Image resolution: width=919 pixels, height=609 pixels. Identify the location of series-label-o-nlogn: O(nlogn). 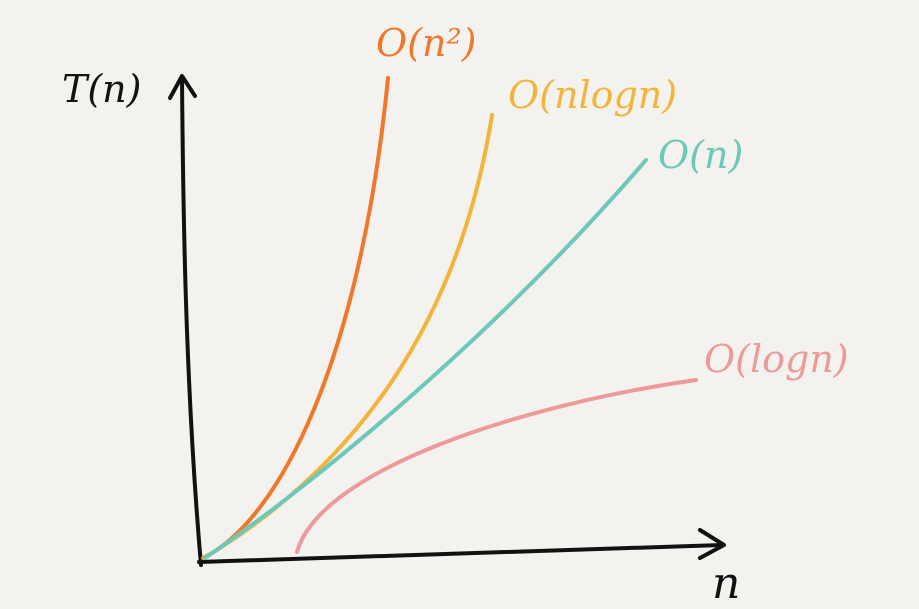
(592, 95).